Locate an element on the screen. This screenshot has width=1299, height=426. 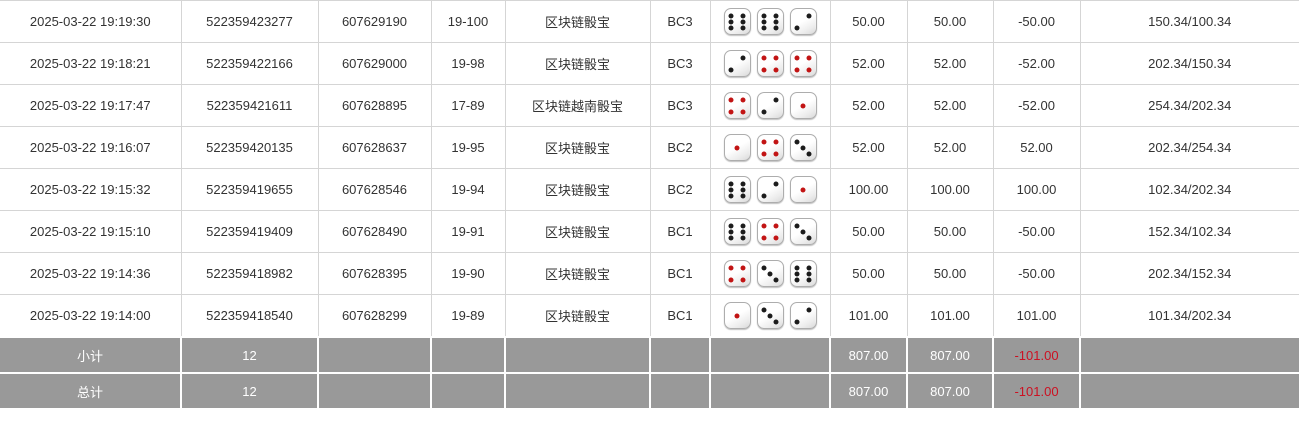
issue-cell: 19-90 is located at coordinates (468, 273).